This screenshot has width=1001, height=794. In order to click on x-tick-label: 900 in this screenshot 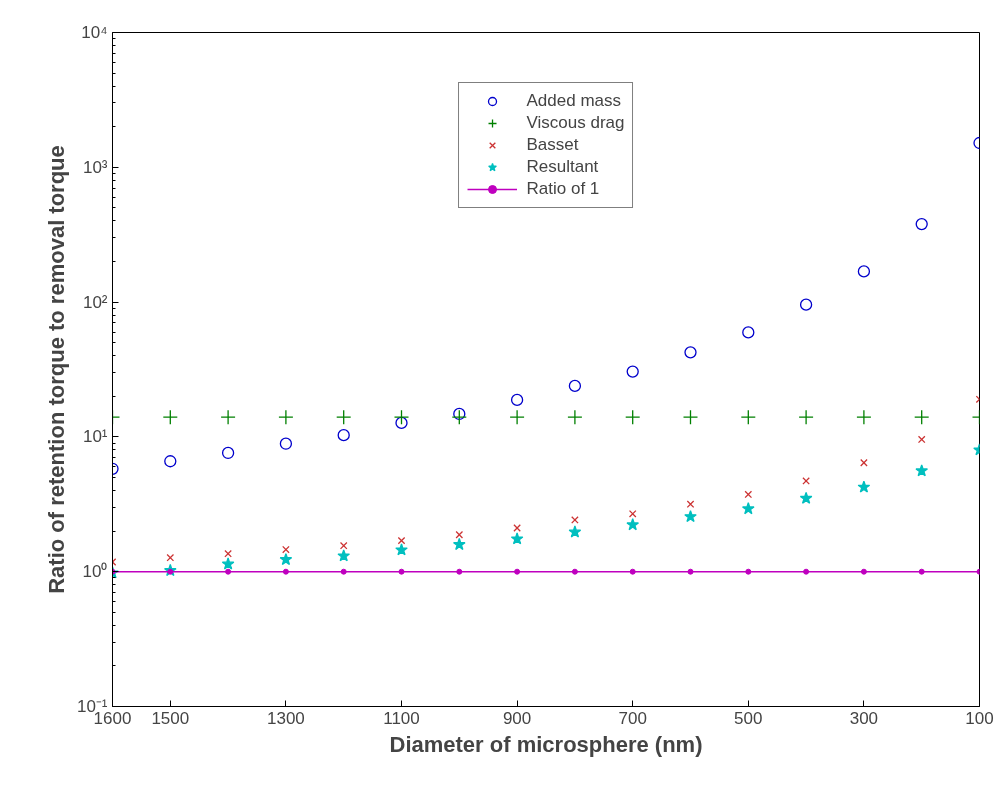, I will do `click(517, 718)`.